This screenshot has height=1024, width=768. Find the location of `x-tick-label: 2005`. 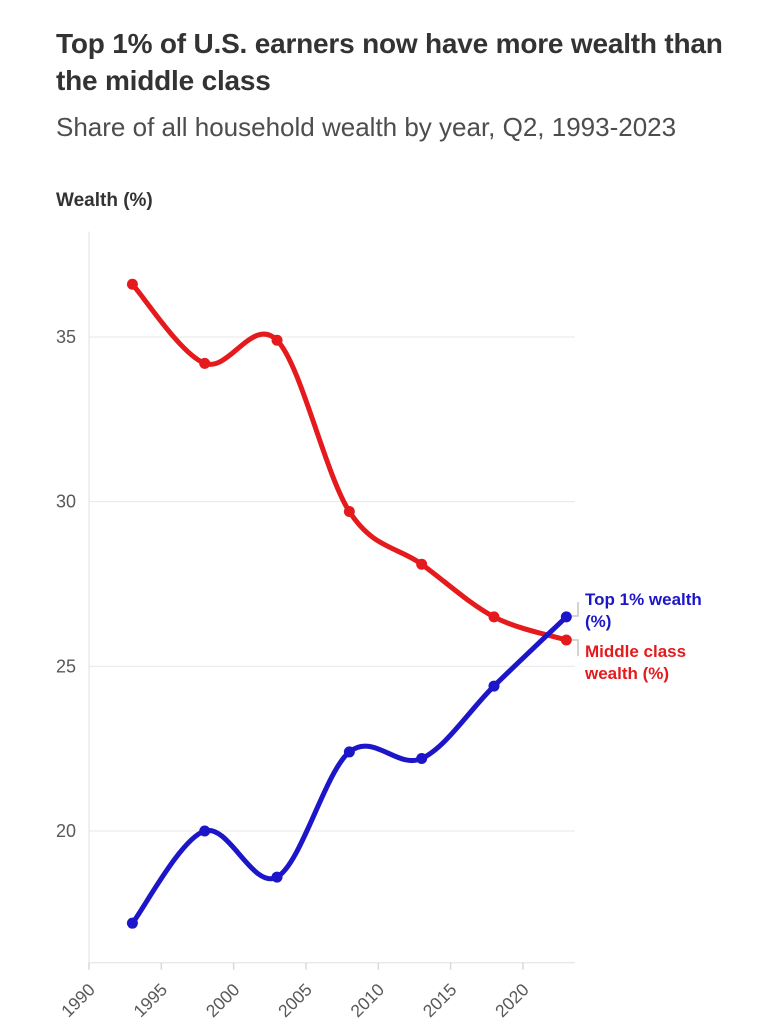

x-tick-label: 2005 is located at coordinates (295, 1000).